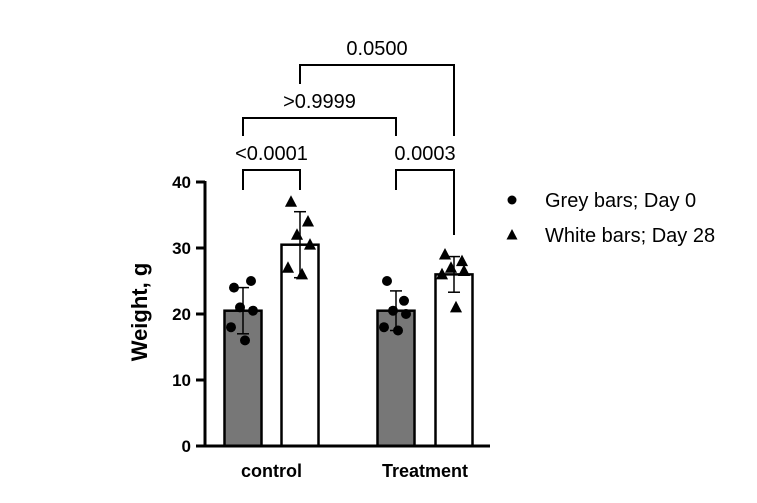 The height and width of the screenshot is (503, 757). Describe the element at coordinates (512, 234) in the screenshot. I see `legend-marker-triangle` at that location.